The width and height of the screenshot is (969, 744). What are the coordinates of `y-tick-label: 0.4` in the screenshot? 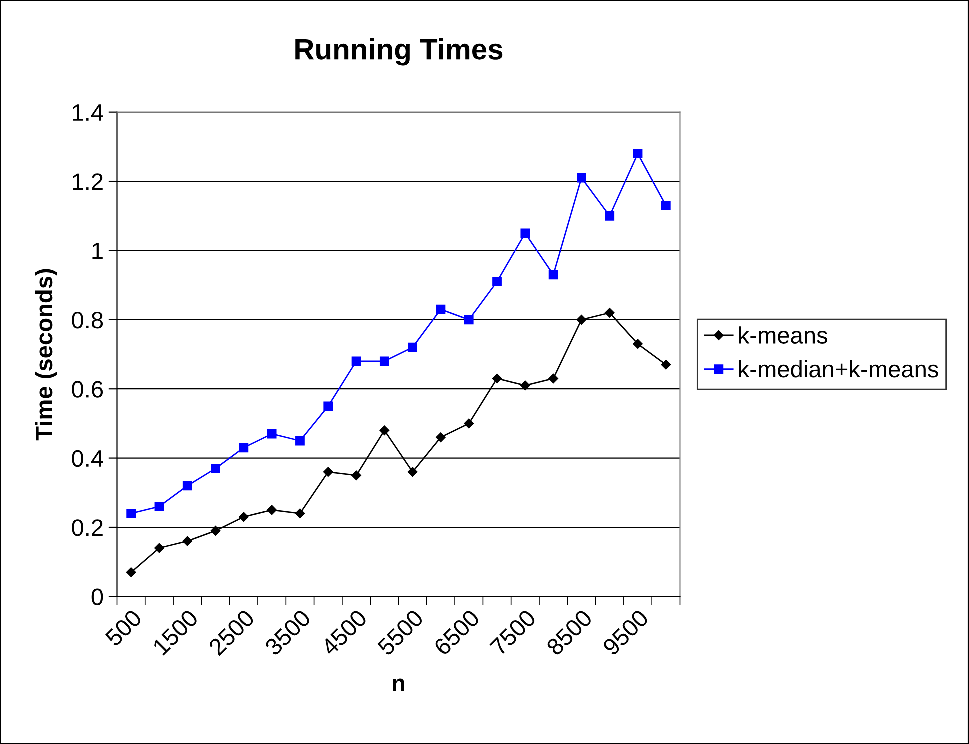 It's located at (88, 459).